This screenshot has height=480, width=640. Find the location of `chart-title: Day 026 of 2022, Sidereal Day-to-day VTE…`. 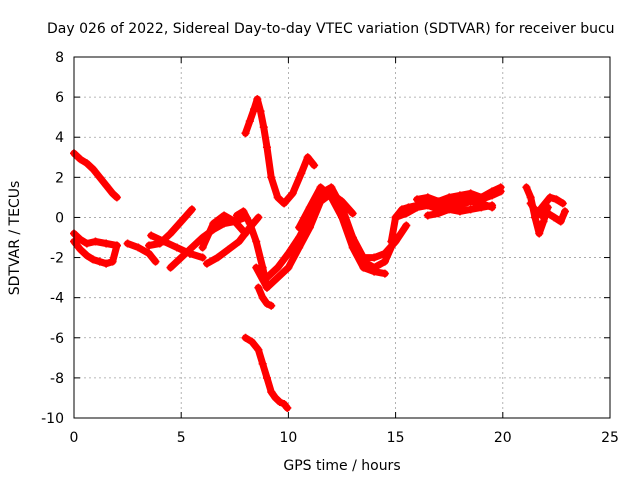

chart-title: Day 026 of 2022, Sidereal Day-to-day VTE… is located at coordinates (331, 29).